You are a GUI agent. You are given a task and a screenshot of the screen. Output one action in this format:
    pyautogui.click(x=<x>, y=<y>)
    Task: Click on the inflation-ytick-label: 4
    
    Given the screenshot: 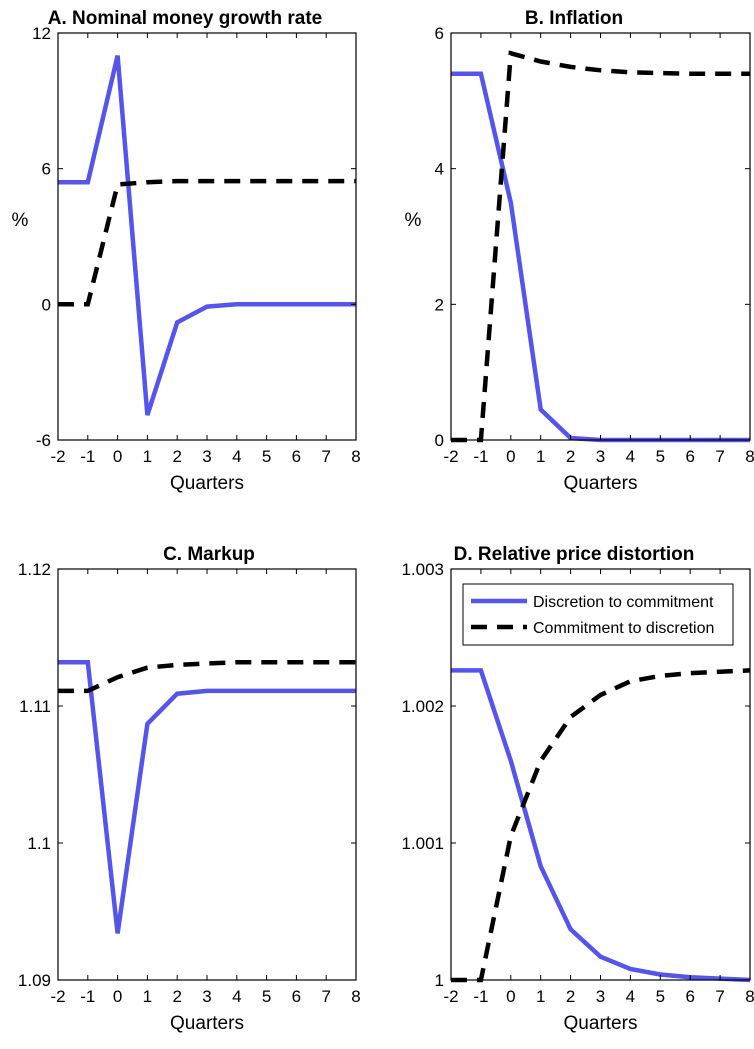 What is the action you would take?
    pyautogui.click(x=439, y=169)
    